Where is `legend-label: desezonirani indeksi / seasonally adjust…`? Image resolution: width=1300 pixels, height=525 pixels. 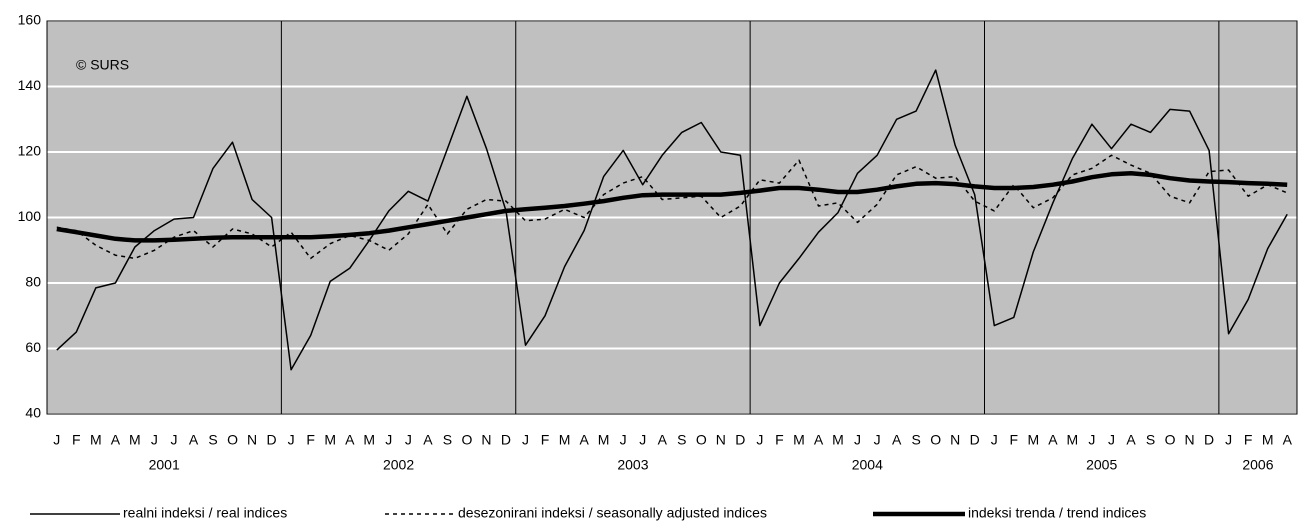 legend-label: desezonirani indeksi / seasonally adjust… is located at coordinates (612, 513).